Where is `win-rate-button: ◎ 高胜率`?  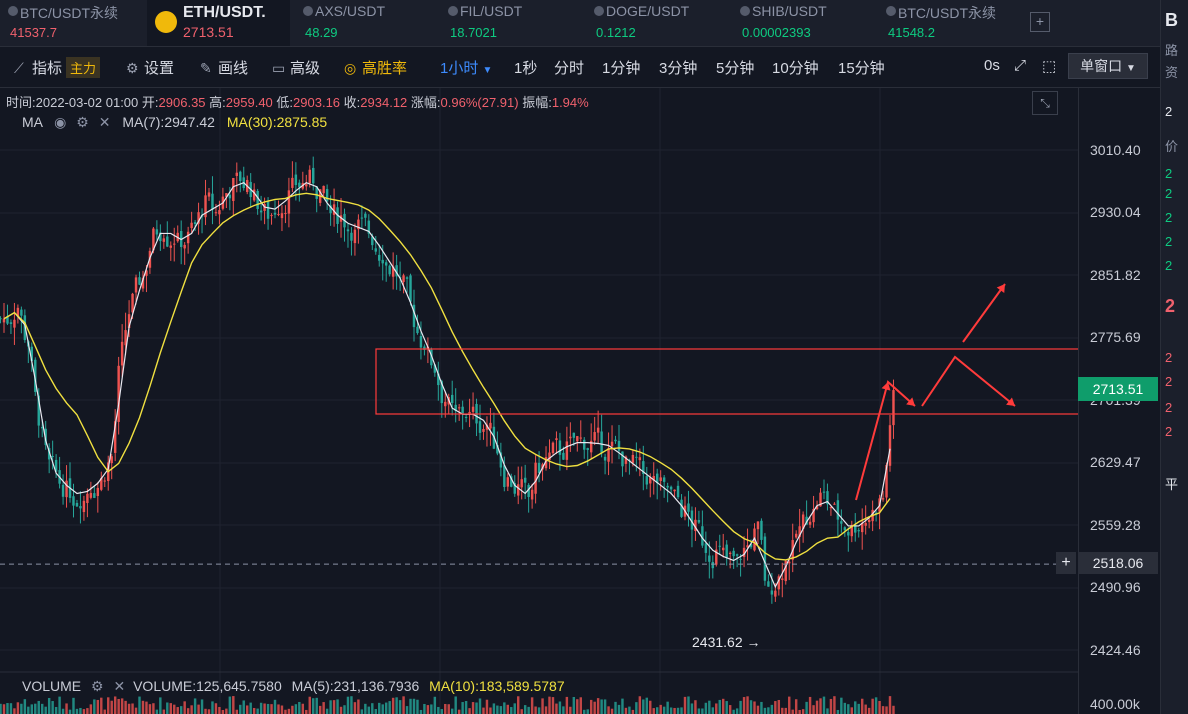
win-rate-button: ◎ 高胜率 is located at coordinates (375, 67).